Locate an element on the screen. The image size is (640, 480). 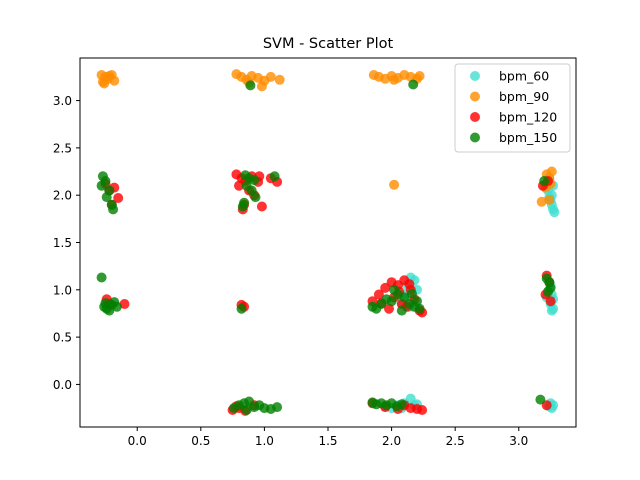
x-axis: 0.0 0.5 1.0 1.5 2.0 2.5 3.0 is located at coordinates (328, 437).